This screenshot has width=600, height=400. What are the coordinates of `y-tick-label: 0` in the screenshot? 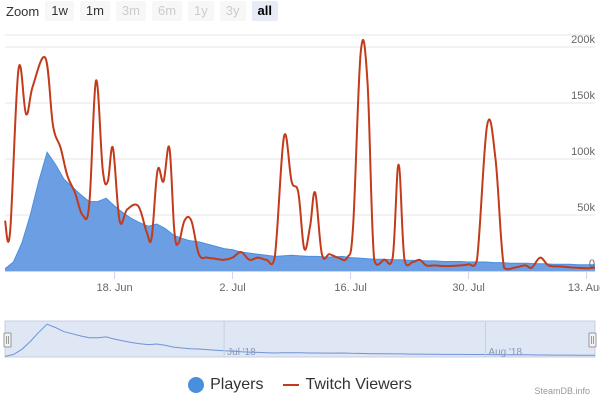 It's located at (592, 264).